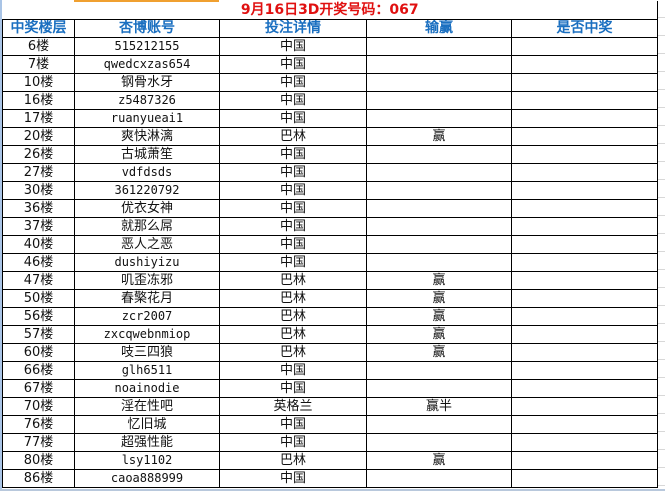  I want to click on cell-floor: 50楼, so click(38, 298).